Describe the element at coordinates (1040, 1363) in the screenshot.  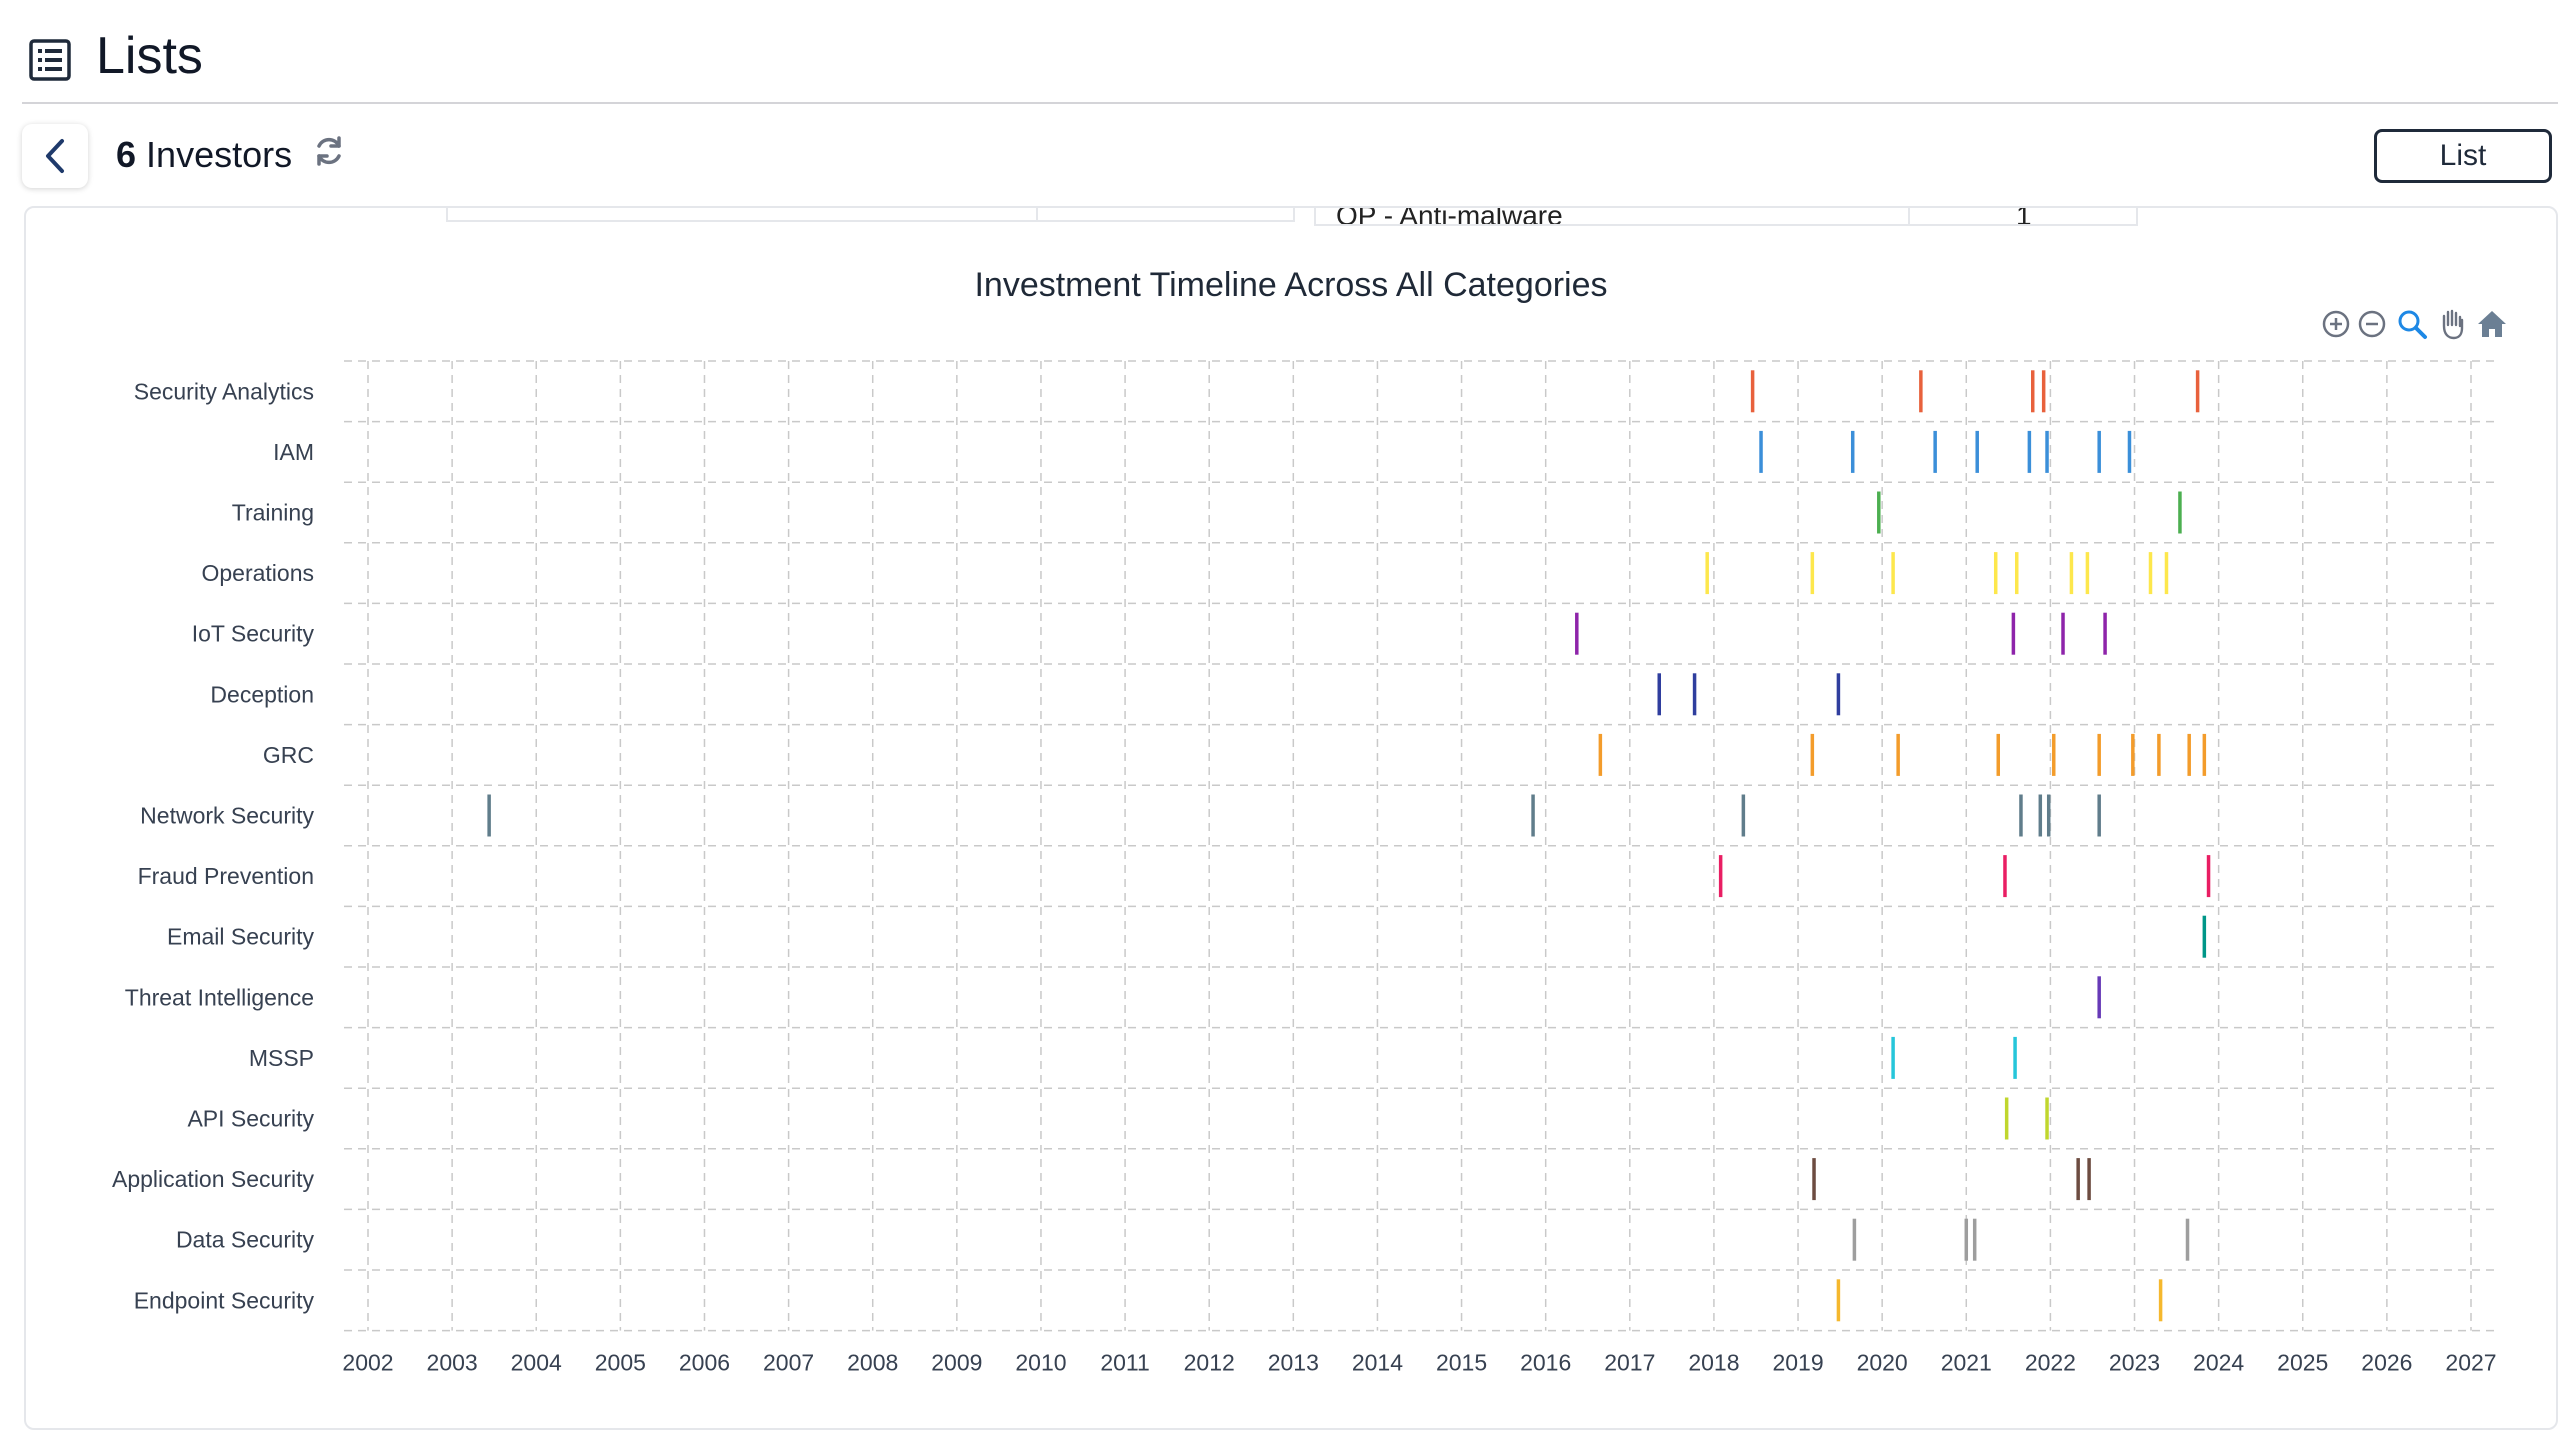
I see `x-tick-label: 2010` at that location.